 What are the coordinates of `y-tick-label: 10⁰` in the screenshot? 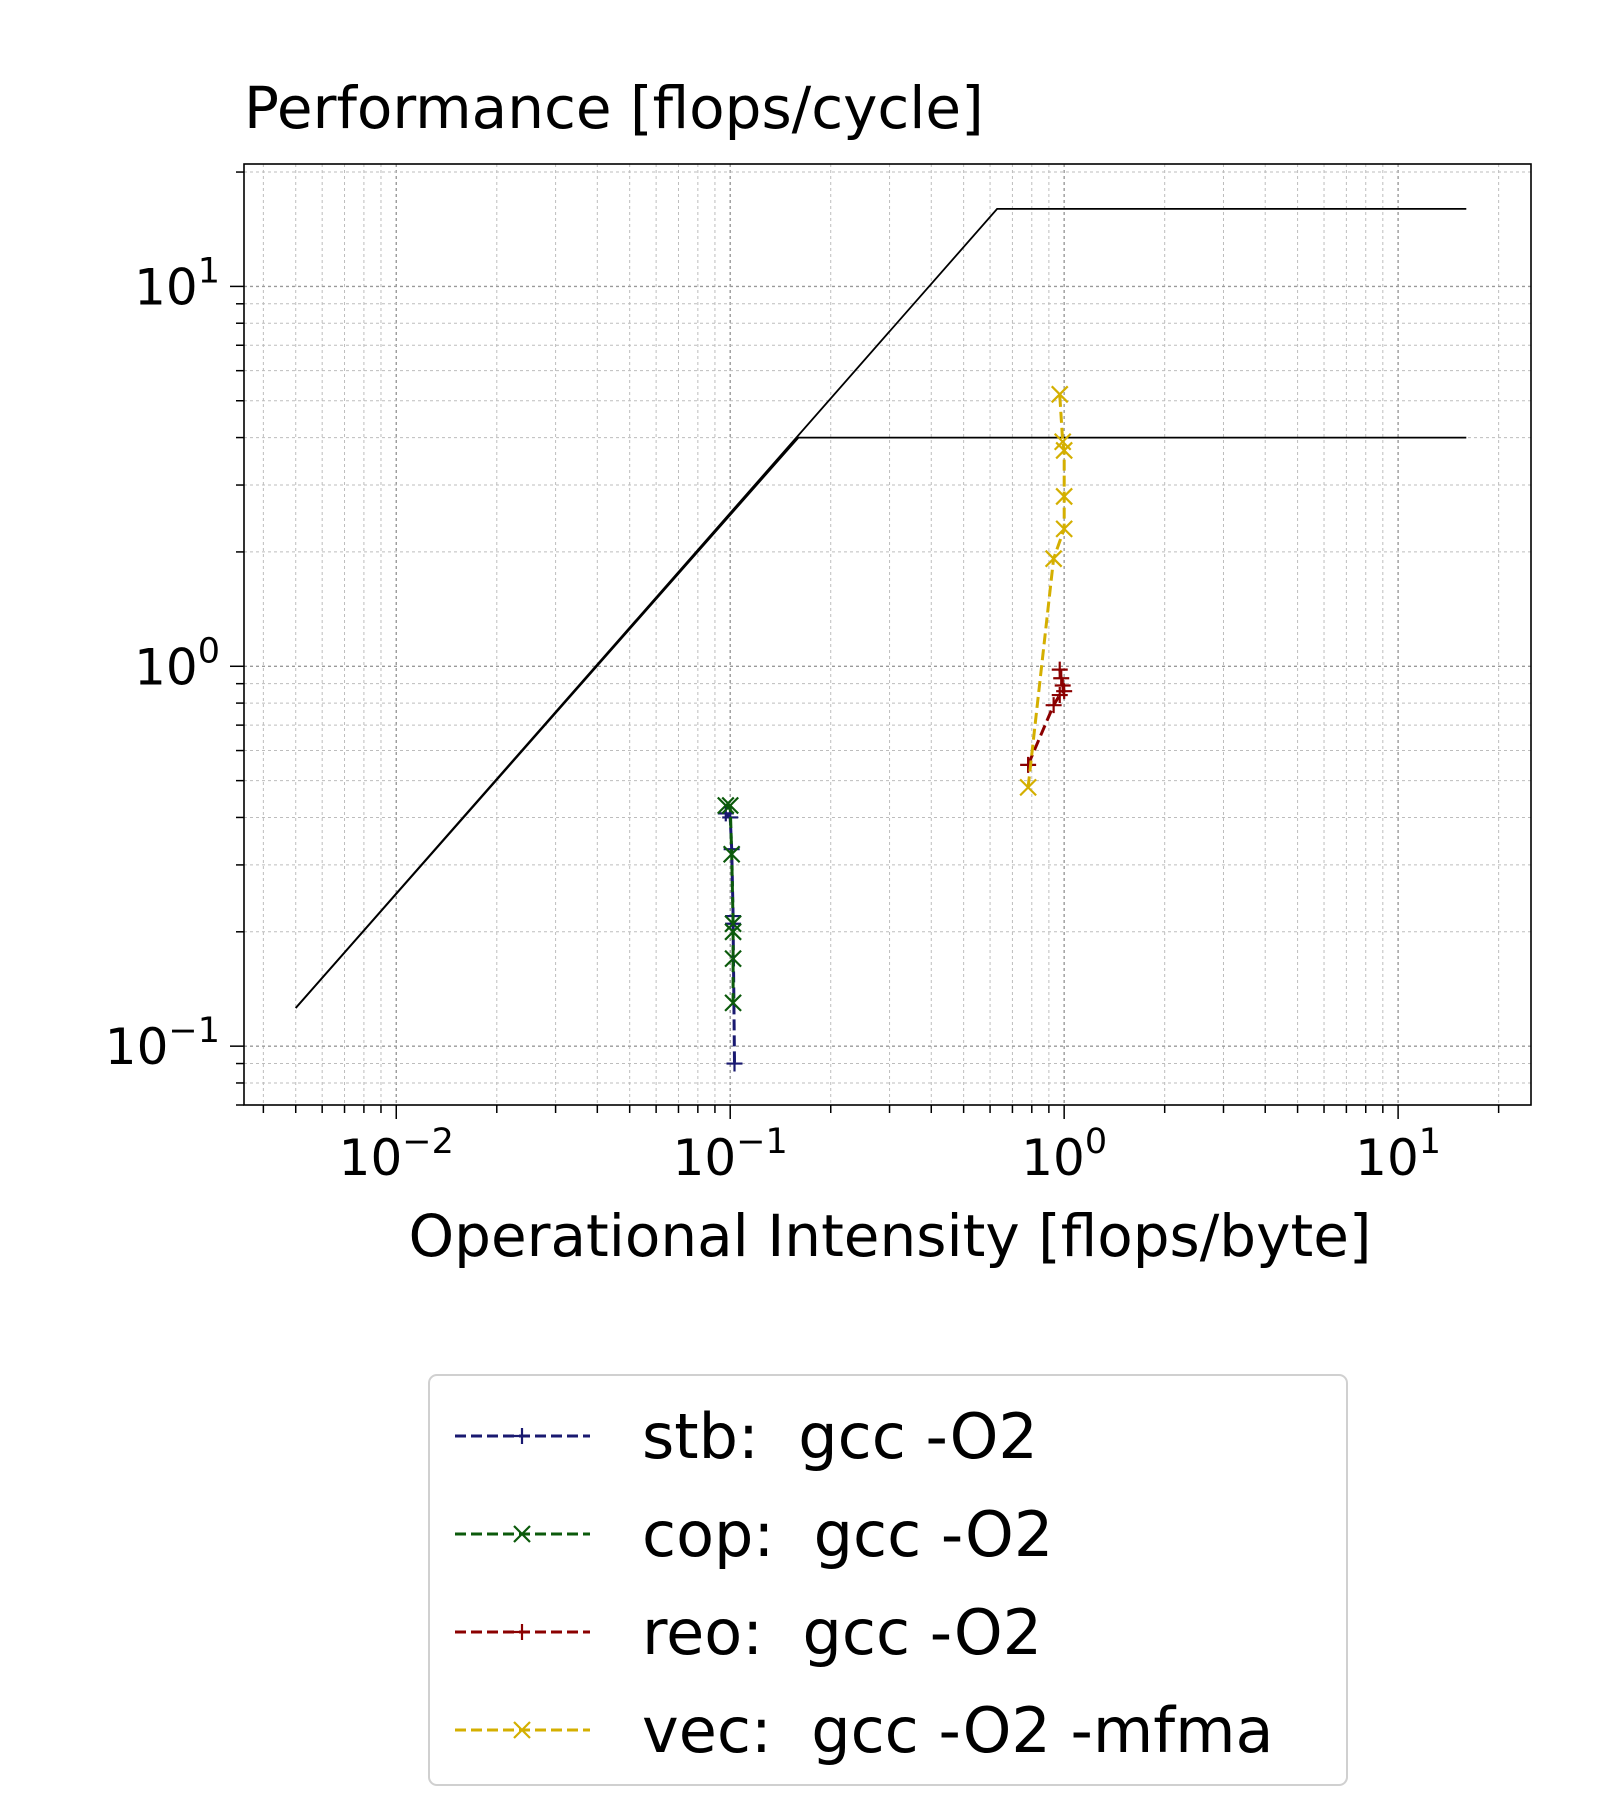 It's located at (177, 663).